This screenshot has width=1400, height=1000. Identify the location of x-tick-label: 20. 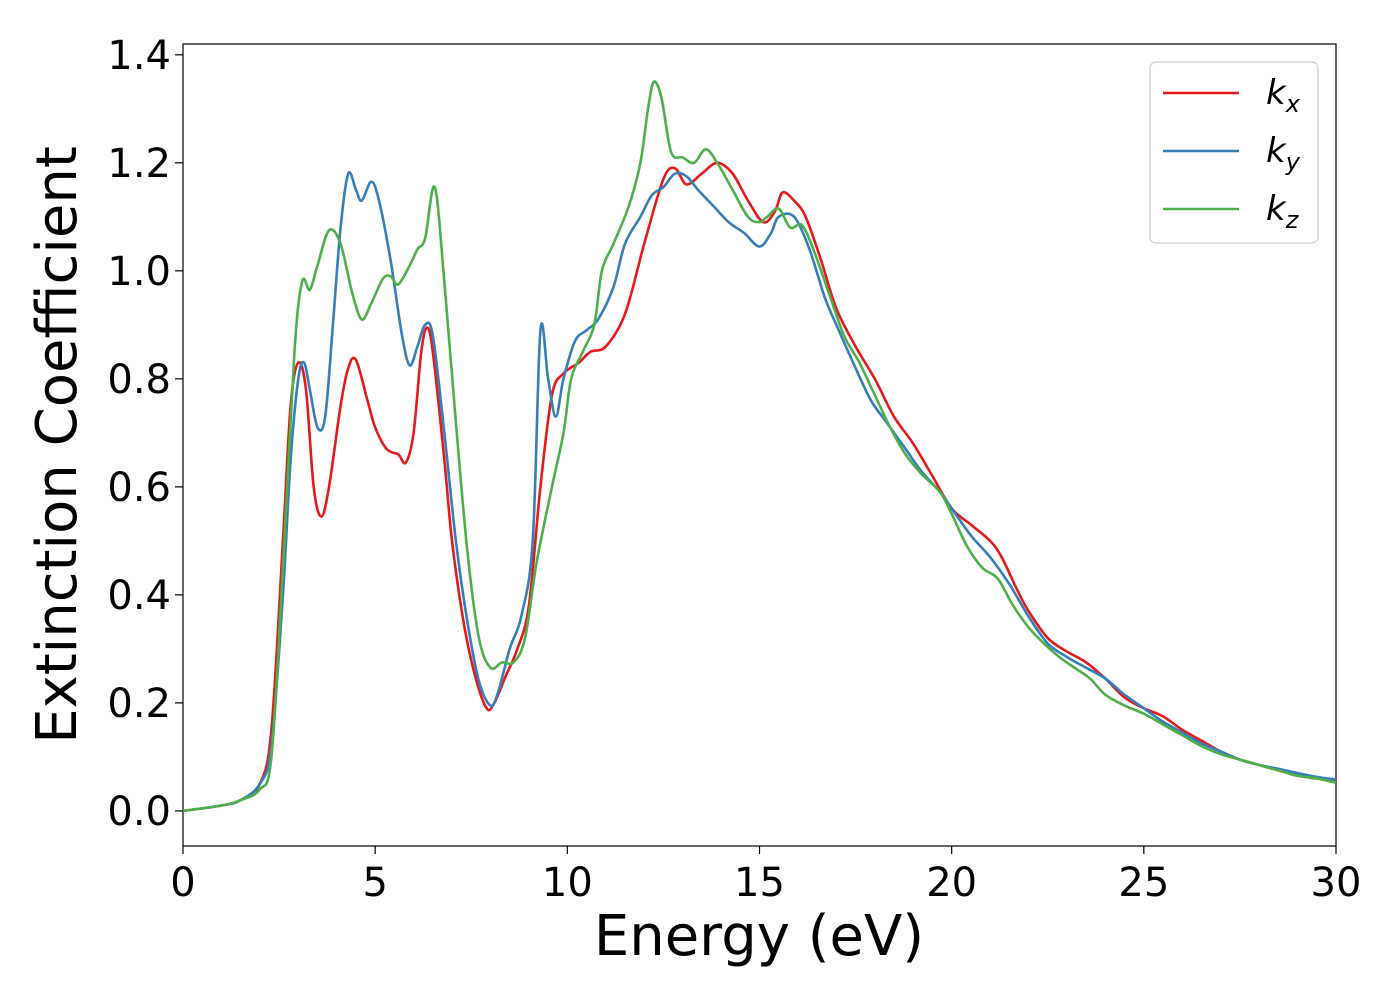
(951, 883).